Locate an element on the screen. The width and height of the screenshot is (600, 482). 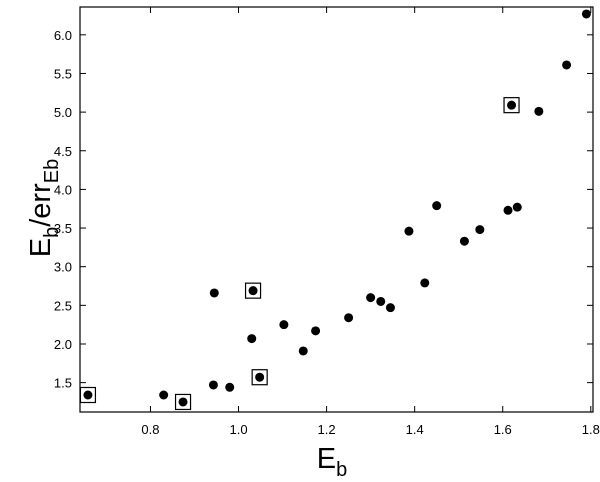
y-tick-label: 4.0 is located at coordinates (63, 189).